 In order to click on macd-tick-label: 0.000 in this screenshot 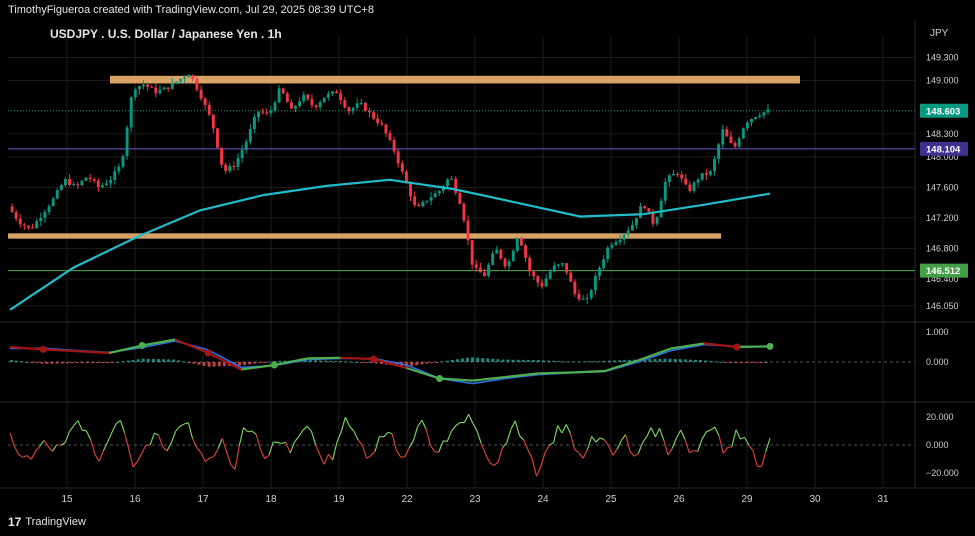, I will do `click(937, 362)`.